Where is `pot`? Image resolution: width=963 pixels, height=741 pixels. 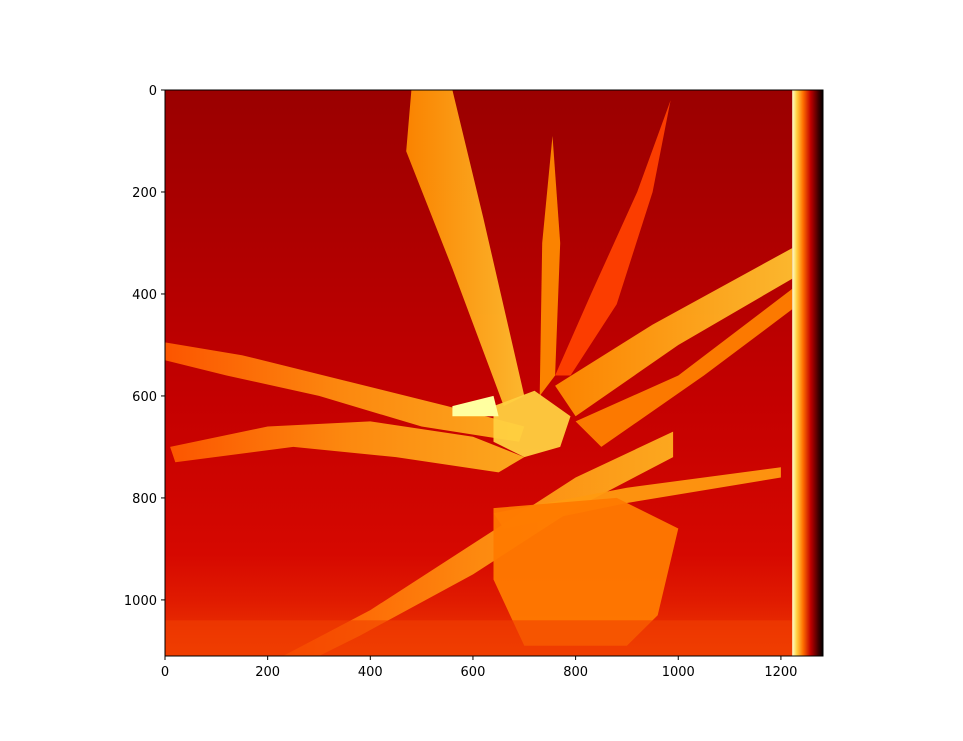 pot is located at coordinates (586, 571).